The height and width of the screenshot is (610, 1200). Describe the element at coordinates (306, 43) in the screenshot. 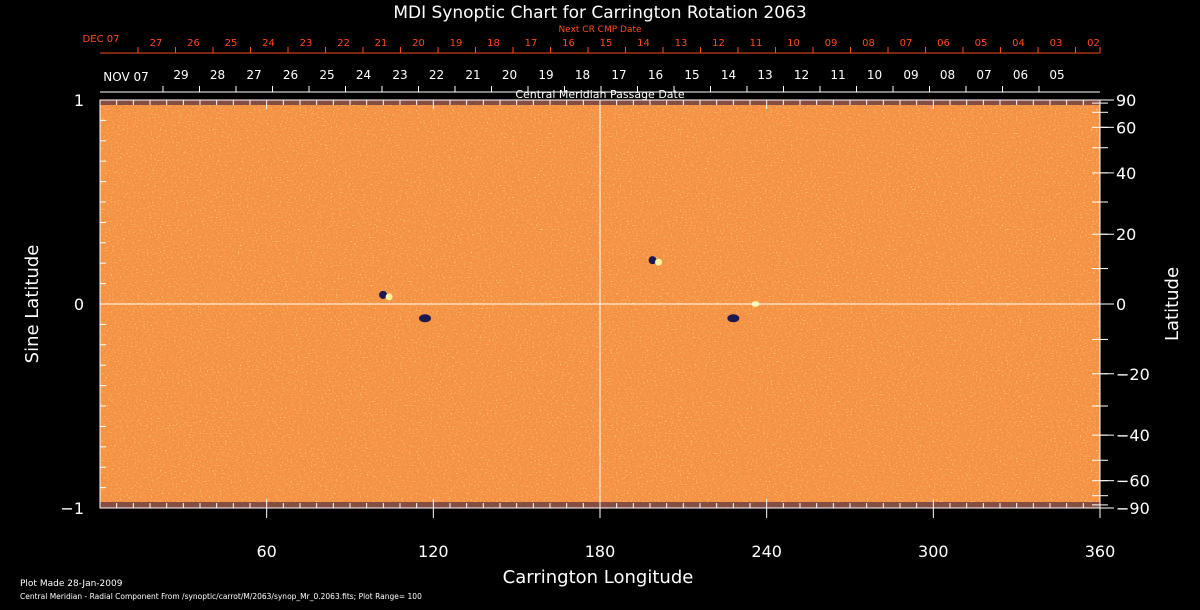

I see `next-cmp-day-label: 23` at that location.